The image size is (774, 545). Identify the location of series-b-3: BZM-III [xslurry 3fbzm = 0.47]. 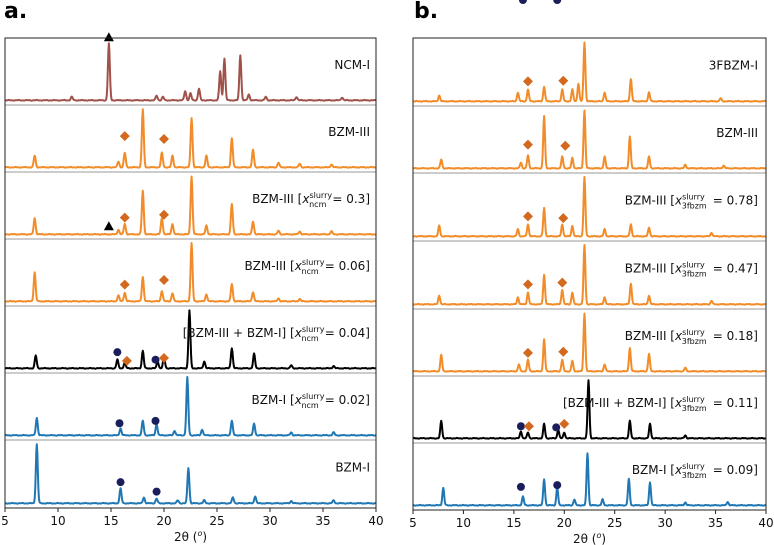
(589, 274).